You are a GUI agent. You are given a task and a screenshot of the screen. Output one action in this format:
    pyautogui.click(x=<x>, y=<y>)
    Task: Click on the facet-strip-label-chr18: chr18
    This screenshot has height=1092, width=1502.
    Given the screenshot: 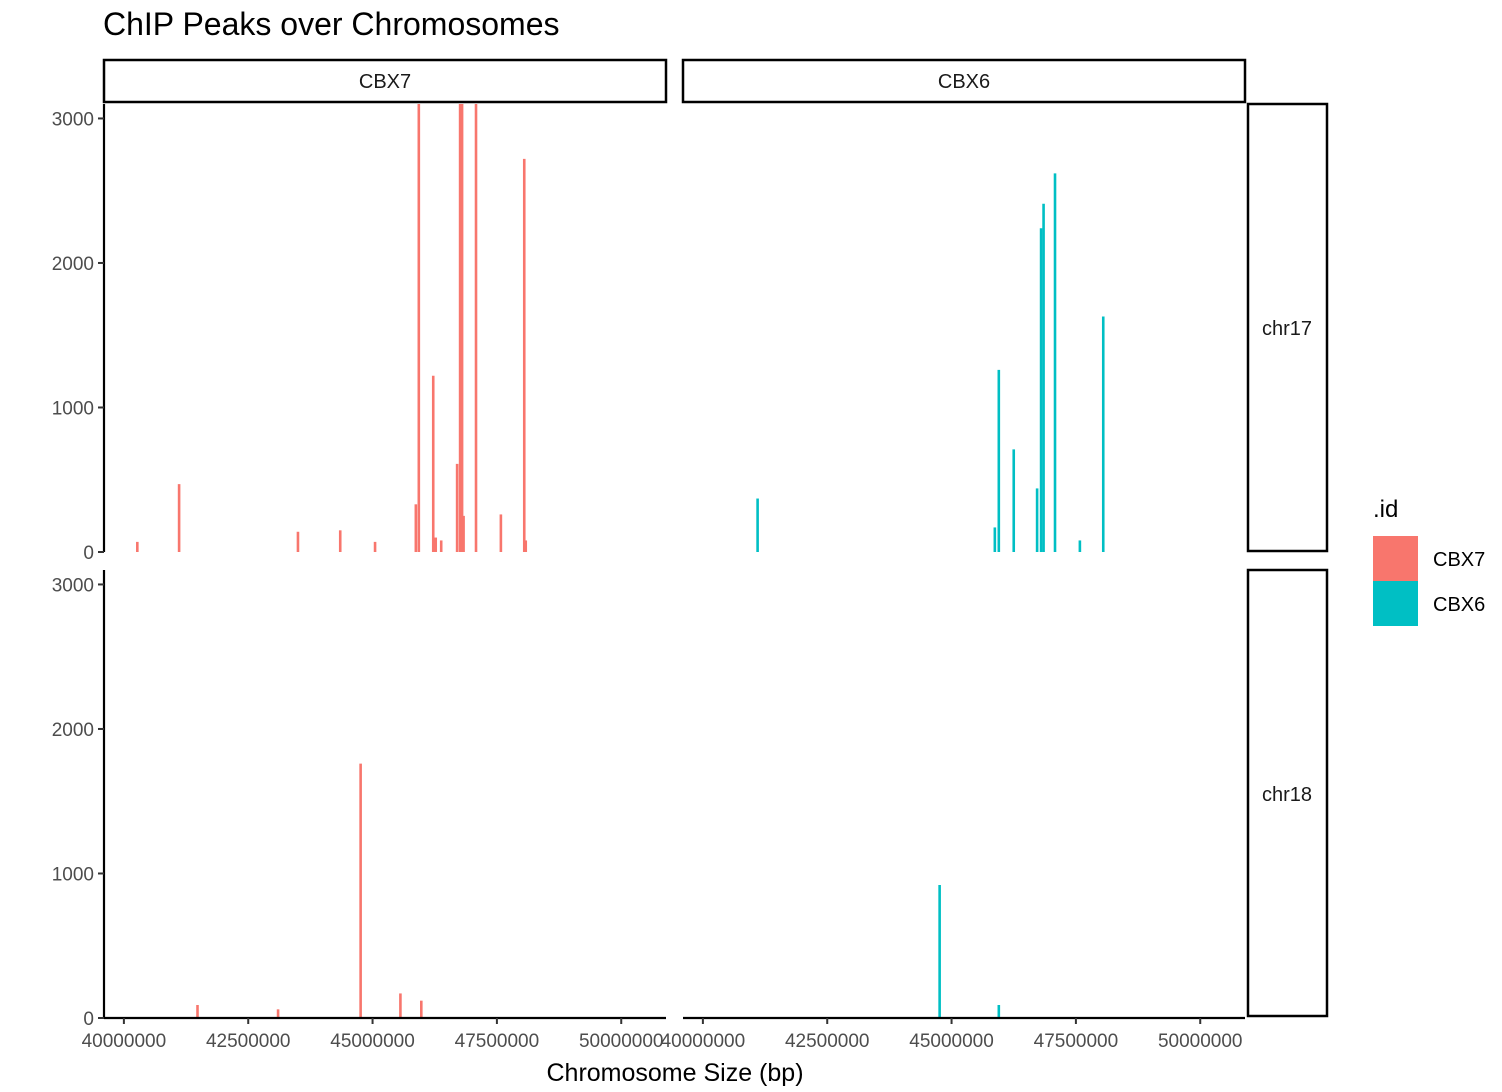 What is the action you would take?
    pyautogui.click(x=1287, y=795)
    